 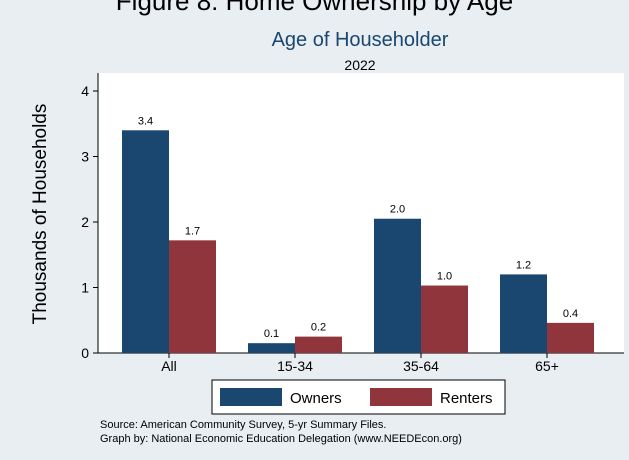 I want to click on bar-value-label: 2.0, so click(x=397, y=210).